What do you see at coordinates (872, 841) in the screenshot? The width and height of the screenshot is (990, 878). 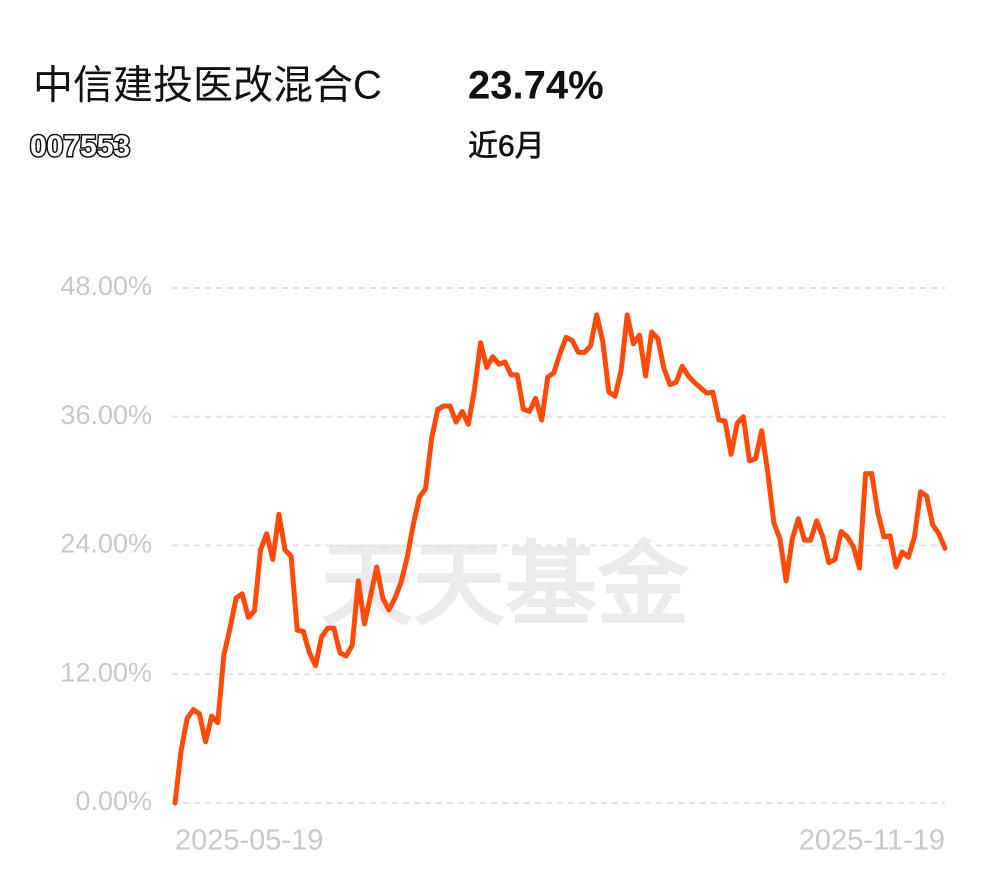 I see `x-tick-label: 2025-11-19` at bounding box center [872, 841].